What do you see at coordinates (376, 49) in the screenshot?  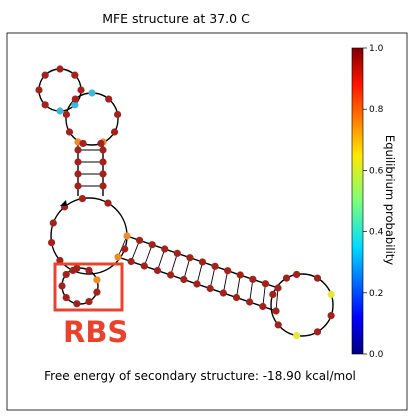 I see `colorbar-tick-label: 1.0` at bounding box center [376, 49].